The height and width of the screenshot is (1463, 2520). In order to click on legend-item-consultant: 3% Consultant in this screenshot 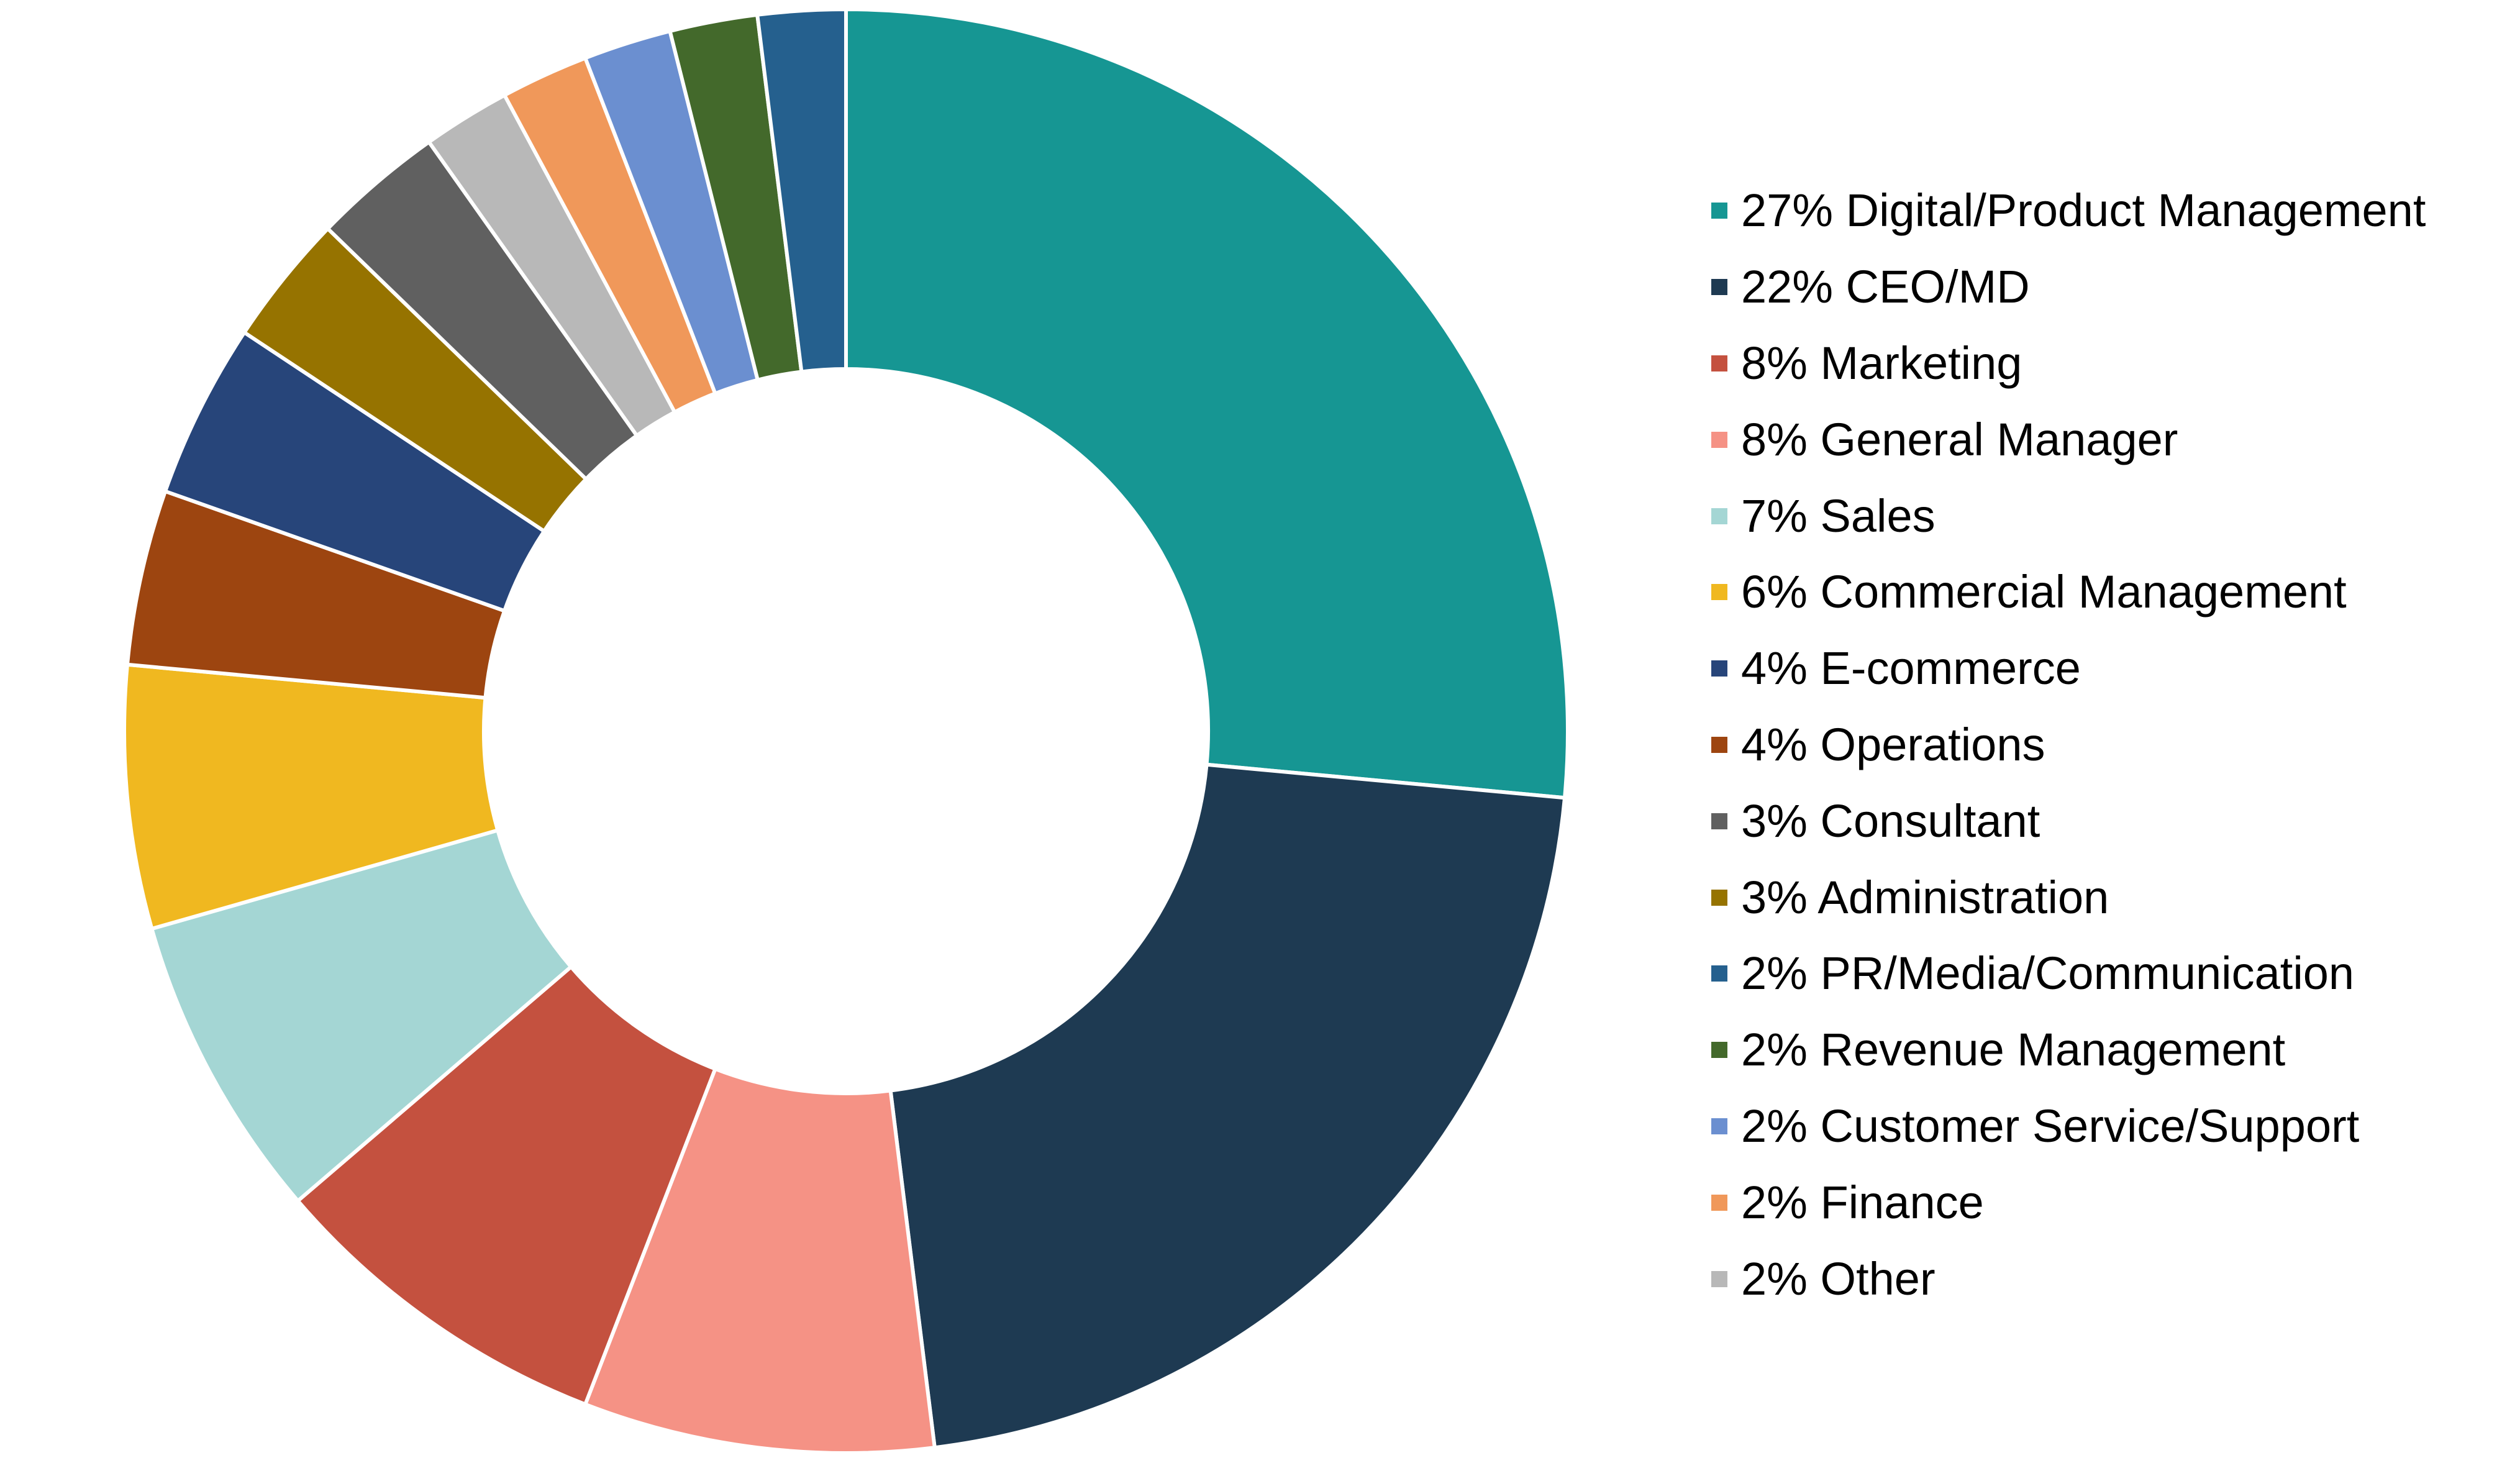, I will do `click(2068, 821)`.